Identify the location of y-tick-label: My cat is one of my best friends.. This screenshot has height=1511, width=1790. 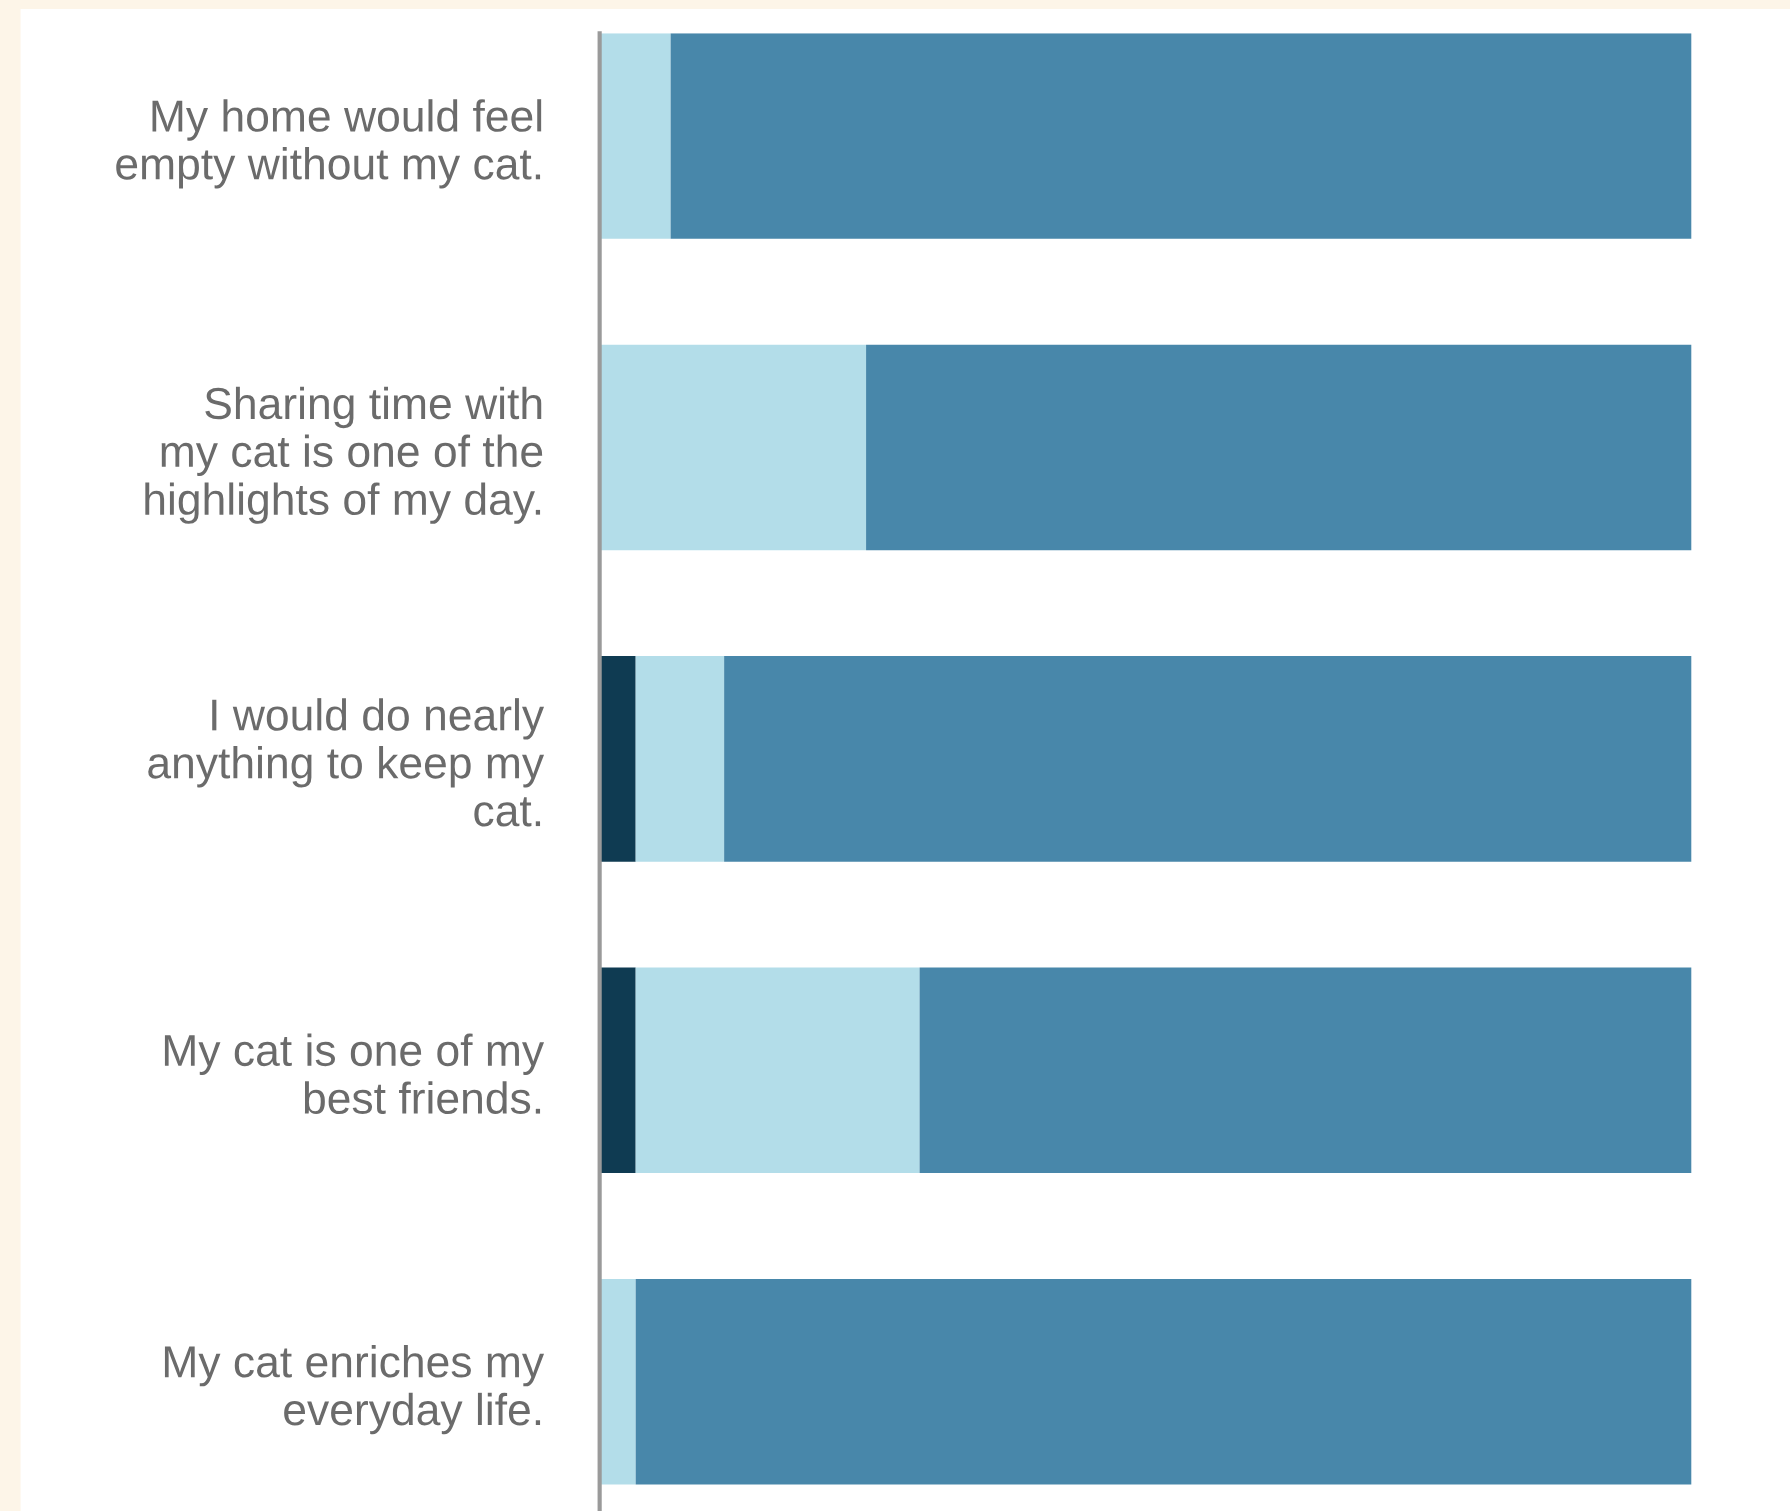
(354, 1074).